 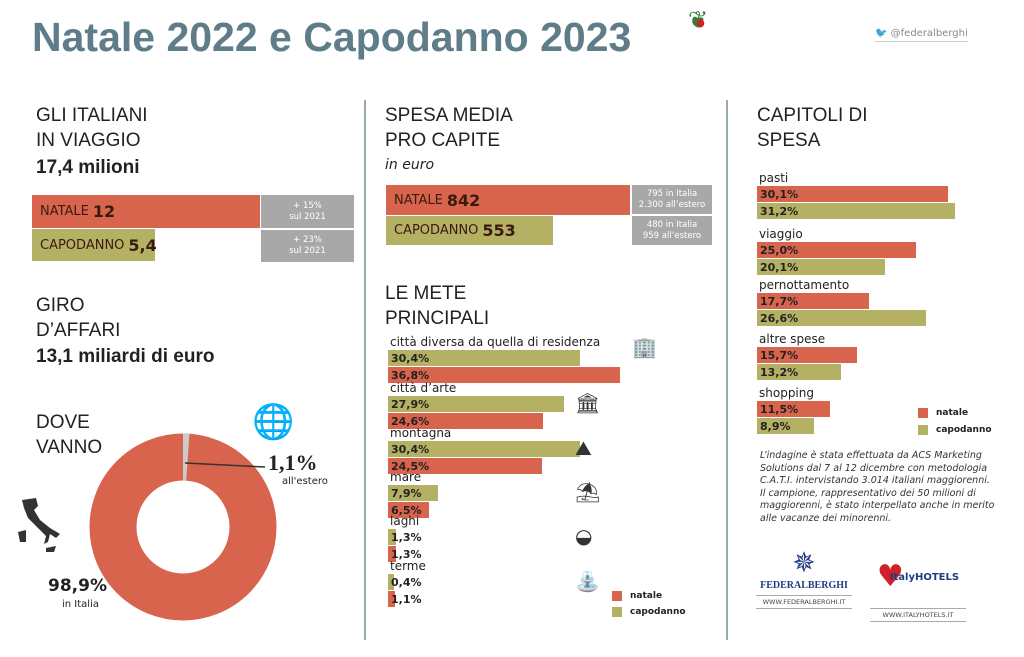 What do you see at coordinates (60, 305) in the screenshot?
I see `heading-line: GIRO` at bounding box center [60, 305].